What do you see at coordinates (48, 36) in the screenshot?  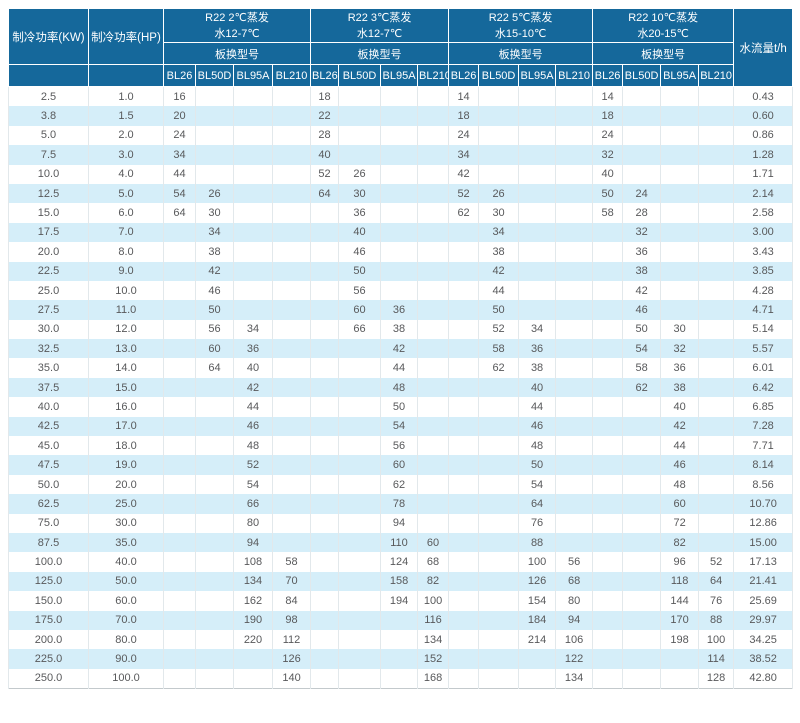 I see `col-header-kw: 制冷功率(KW)` at bounding box center [48, 36].